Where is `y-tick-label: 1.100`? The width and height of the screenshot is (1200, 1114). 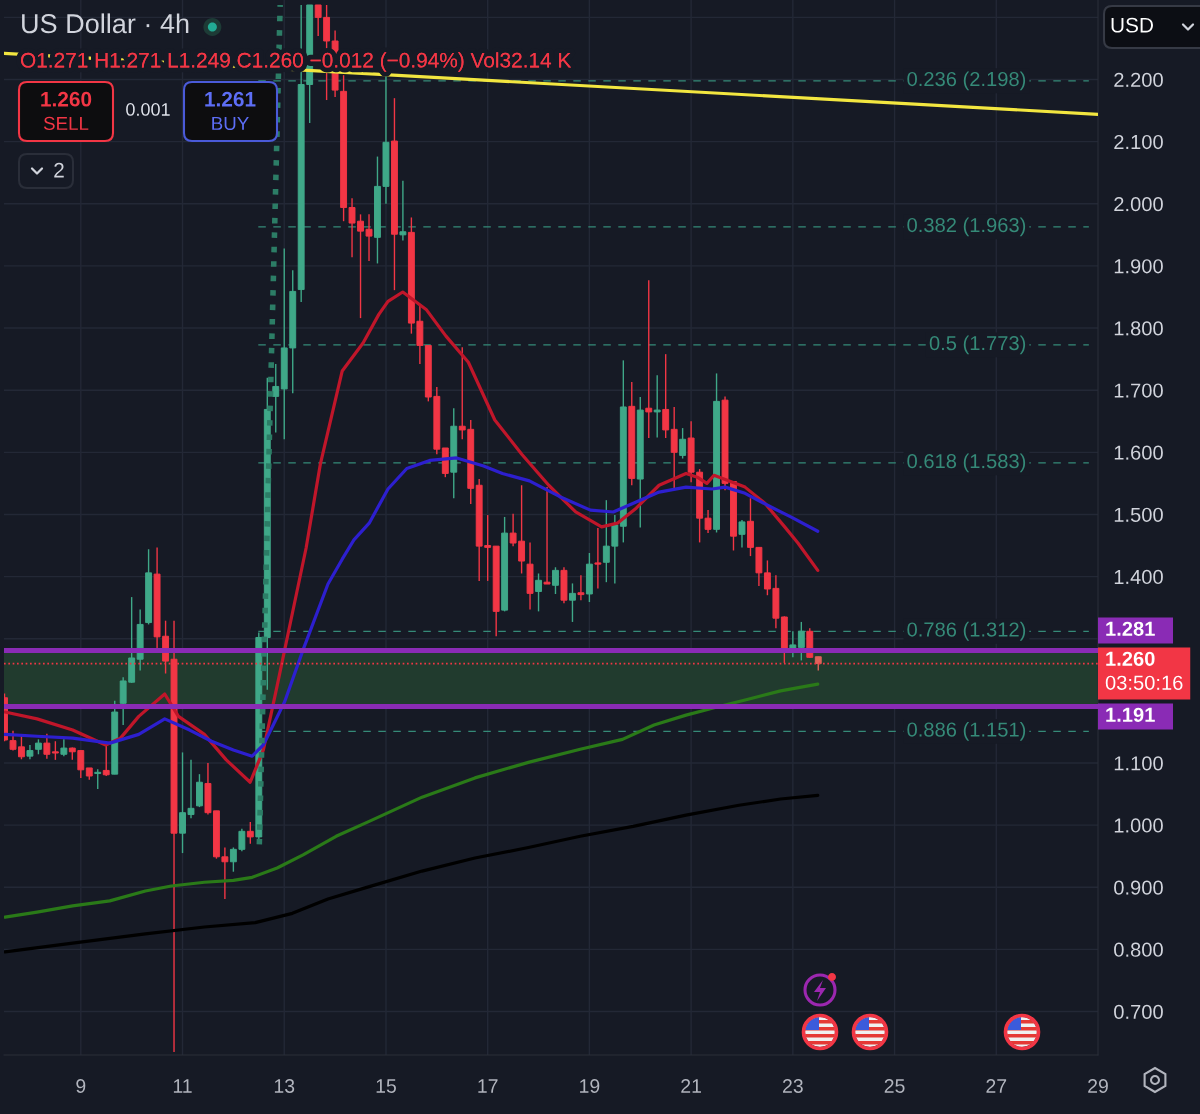
y-tick-label: 1.100 is located at coordinates (1138, 763).